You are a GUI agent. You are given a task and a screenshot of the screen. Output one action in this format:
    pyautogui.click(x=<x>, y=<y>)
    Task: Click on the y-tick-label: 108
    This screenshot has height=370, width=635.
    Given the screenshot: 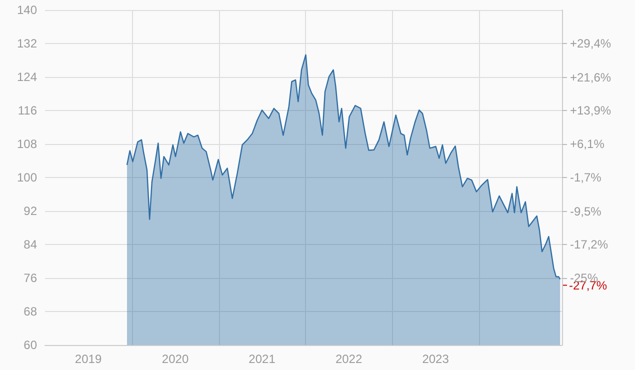 What is the action you would take?
    pyautogui.click(x=27, y=144)
    